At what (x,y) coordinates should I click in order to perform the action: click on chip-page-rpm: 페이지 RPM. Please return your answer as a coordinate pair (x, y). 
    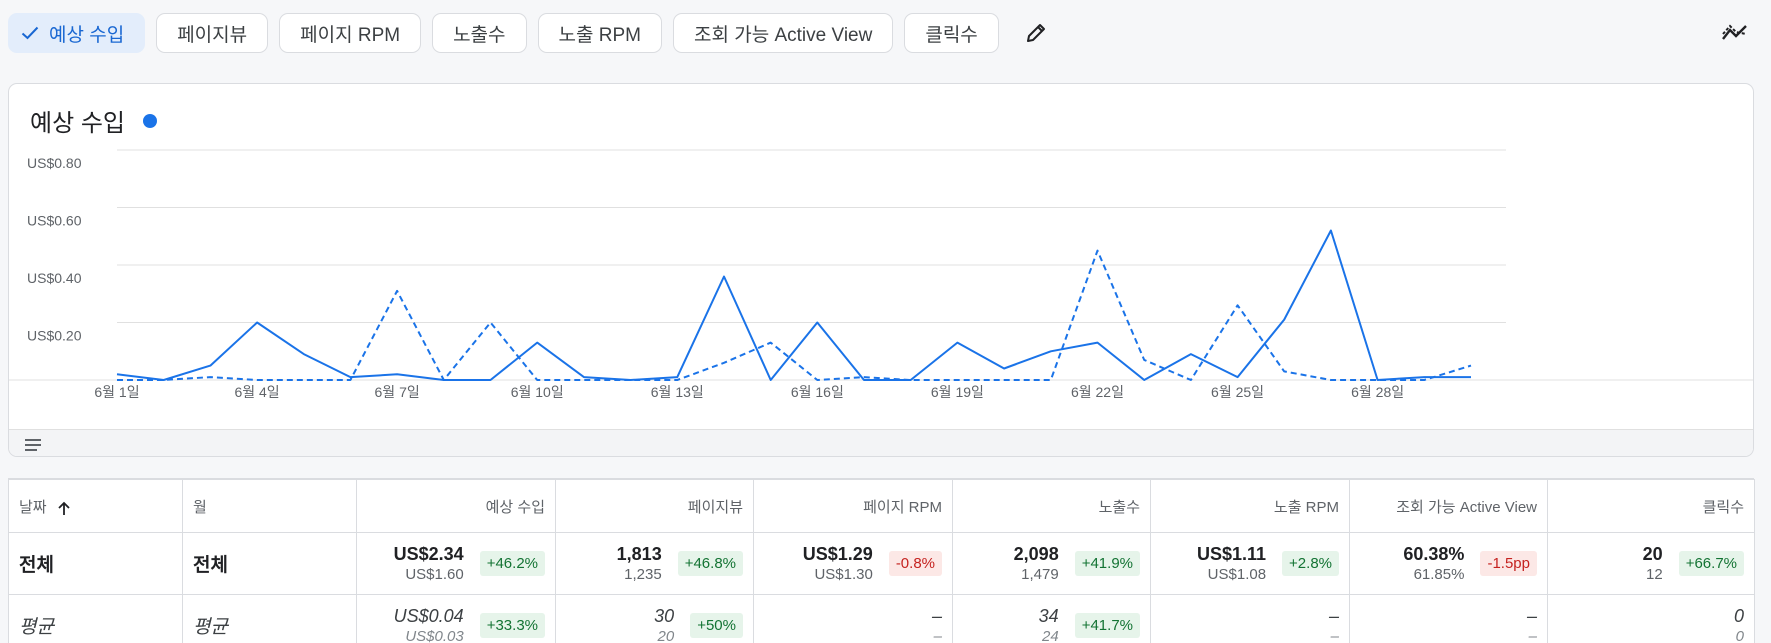
    Looking at the image, I should click on (350, 33).